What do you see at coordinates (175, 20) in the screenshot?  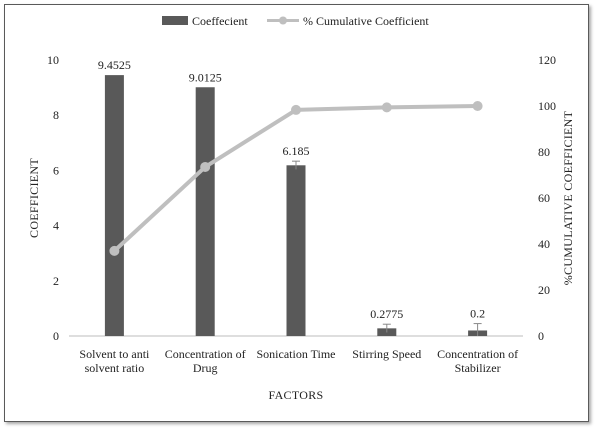 I see `legend-swatch-bar` at bounding box center [175, 20].